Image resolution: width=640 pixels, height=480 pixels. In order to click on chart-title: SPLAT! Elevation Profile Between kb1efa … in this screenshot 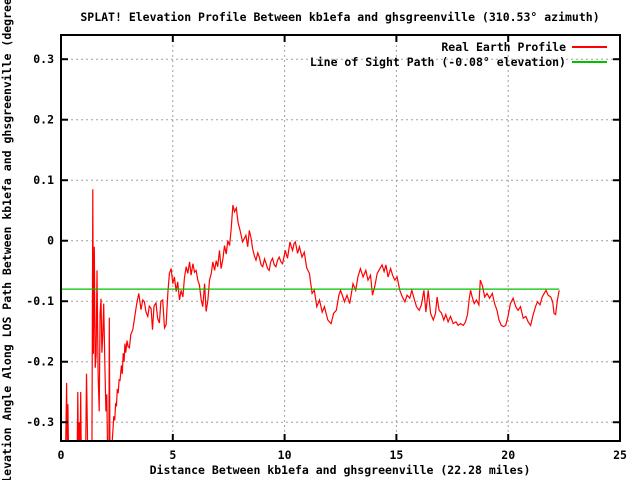, I will do `click(339, 17)`.